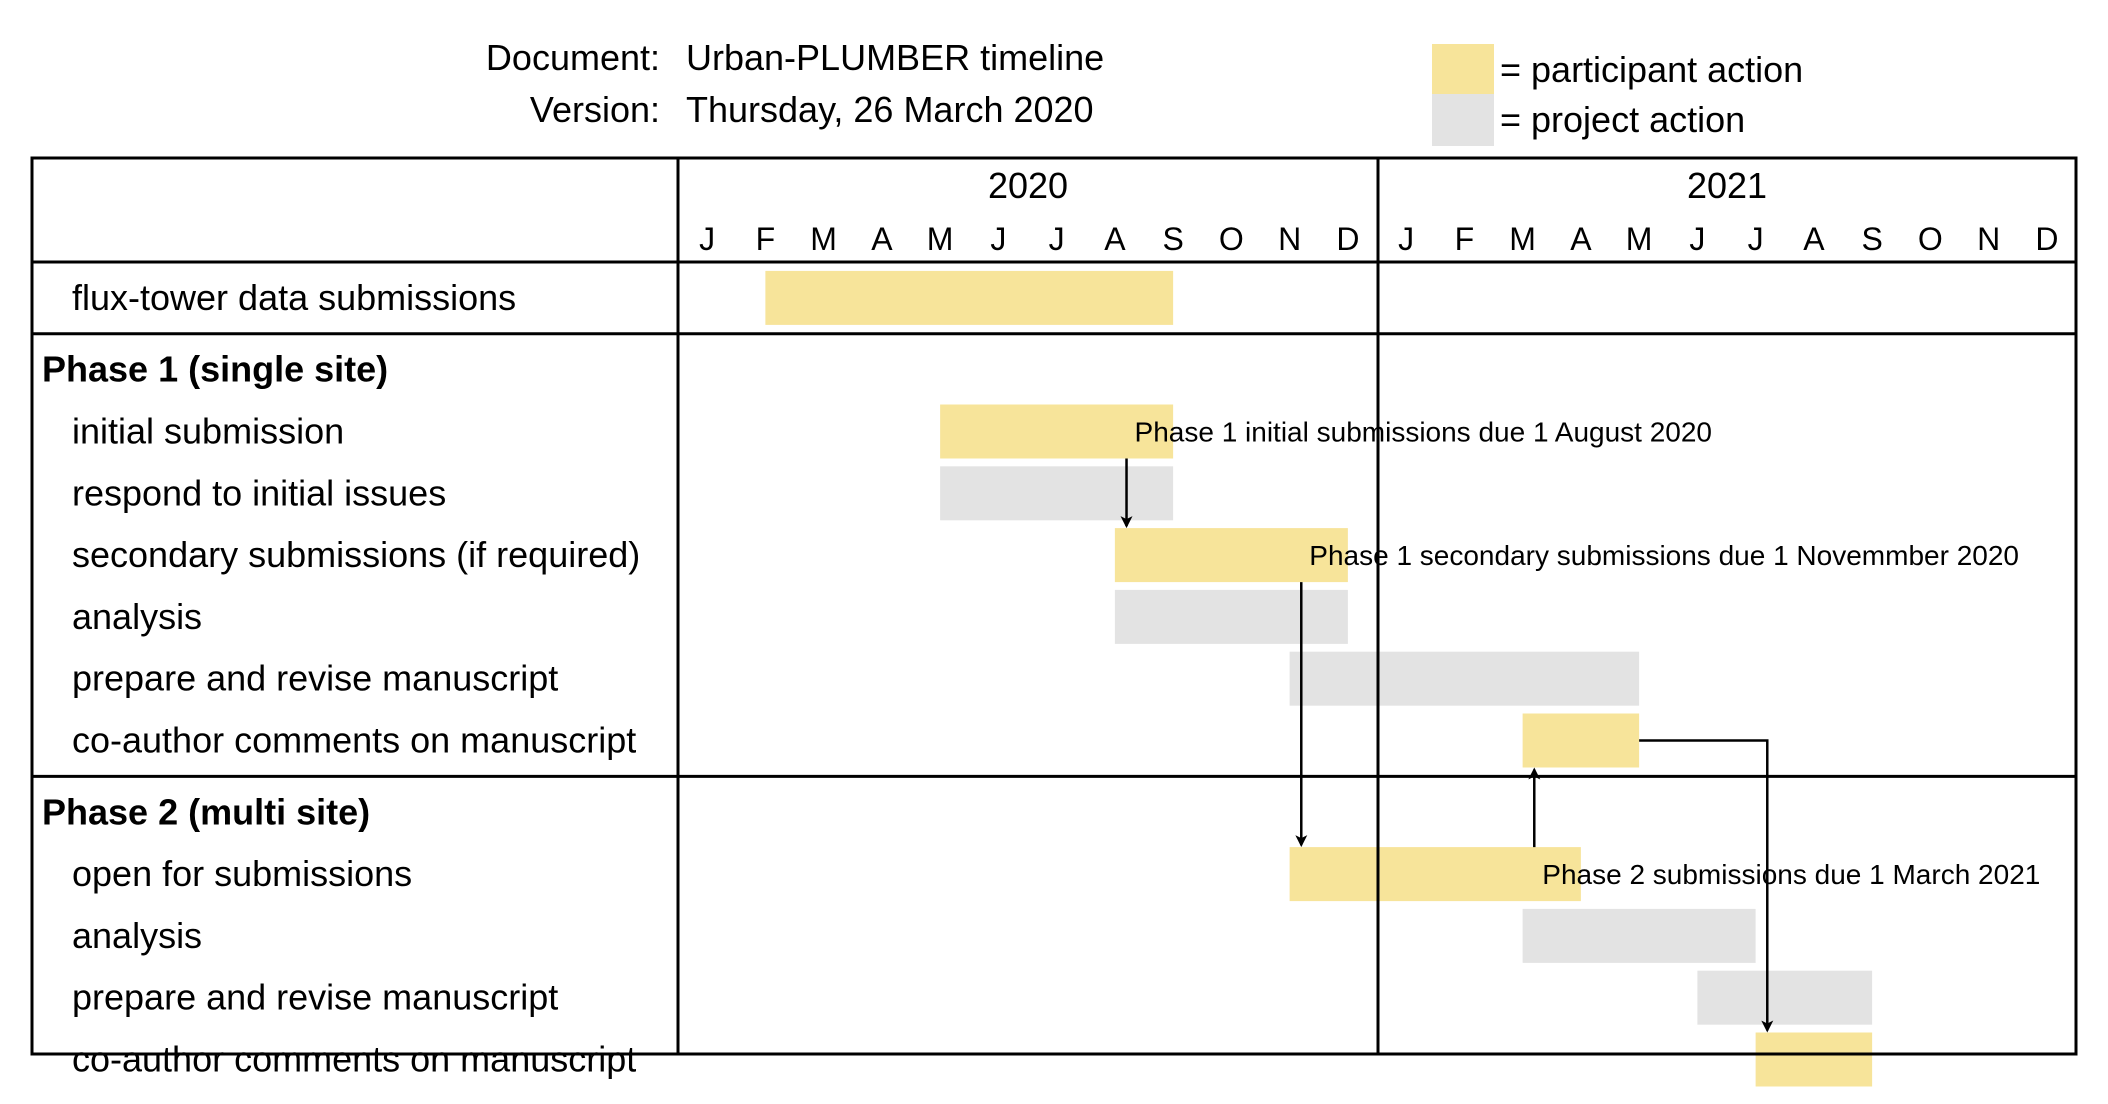  I want to click on phase-heading: Phase 2 (multi site), so click(206, 811).